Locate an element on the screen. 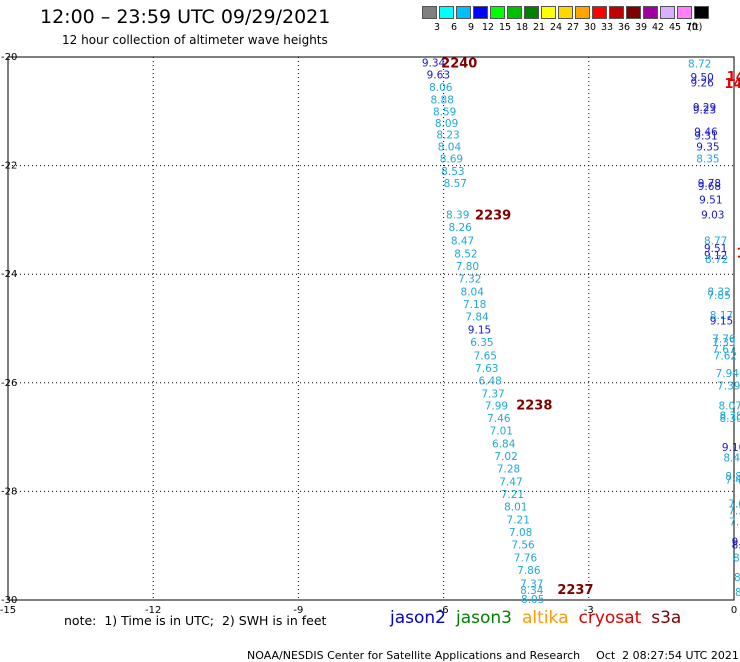  legend-label: 18 is located at coordinates (522, 27).